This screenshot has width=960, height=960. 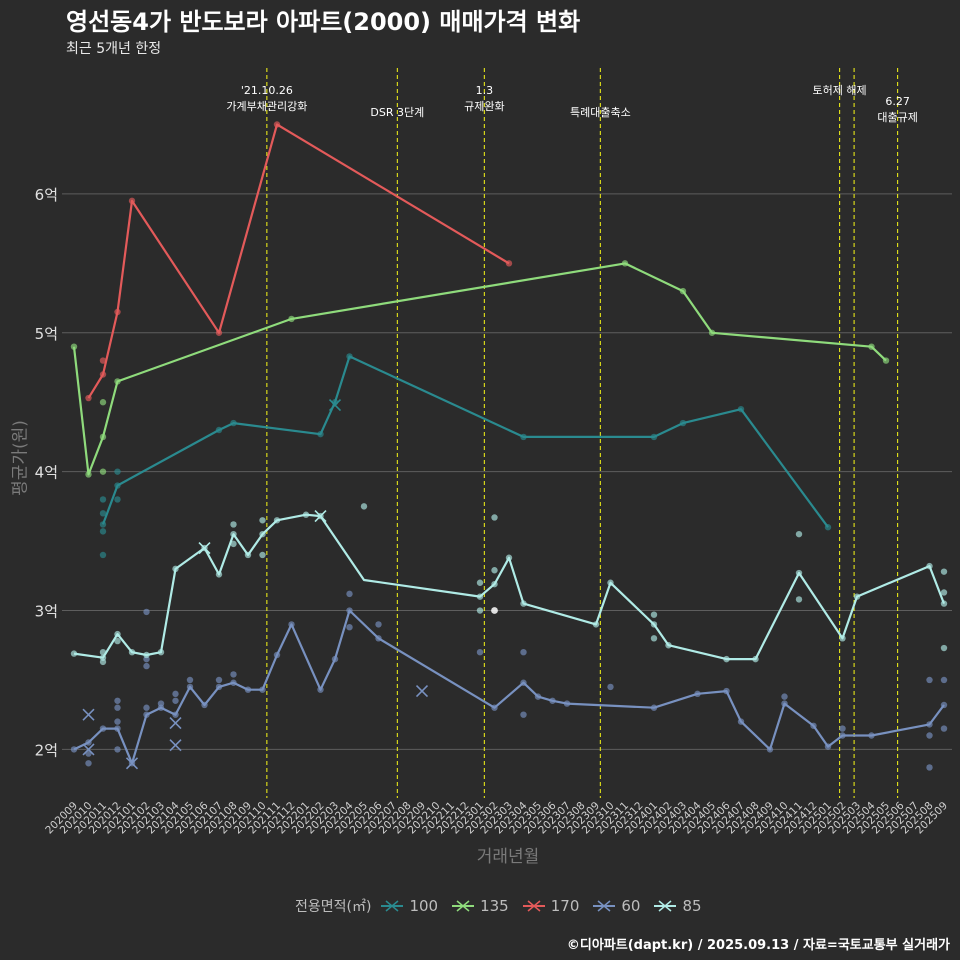 What do you see at coordinates (397, 112) in the screenshot?
I see `event-label: DSR 3단계` at bounding box center [397, 112].